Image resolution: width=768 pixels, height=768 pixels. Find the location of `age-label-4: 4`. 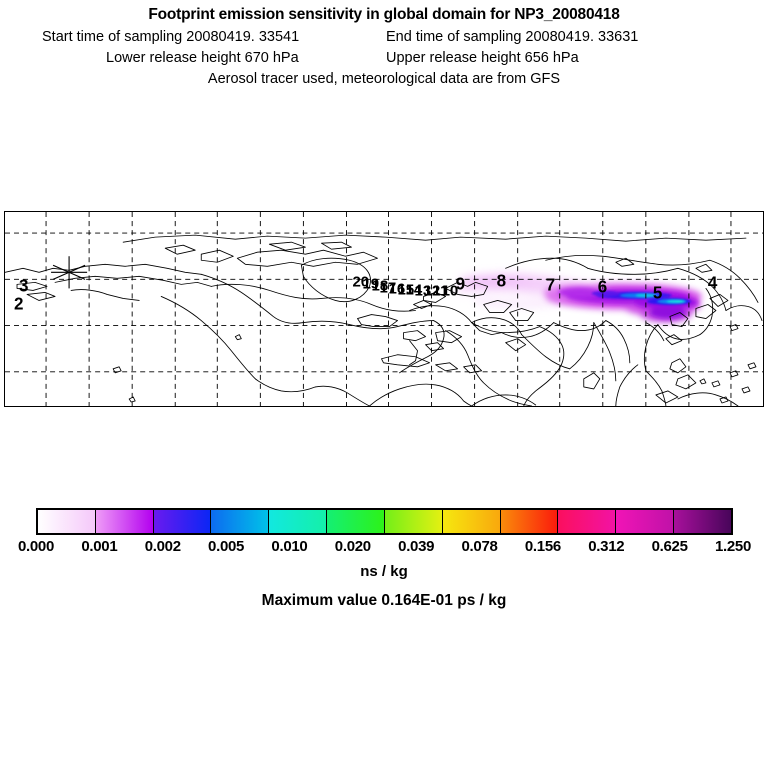

age-label-4: 4 is located at coordinates (713, 282).